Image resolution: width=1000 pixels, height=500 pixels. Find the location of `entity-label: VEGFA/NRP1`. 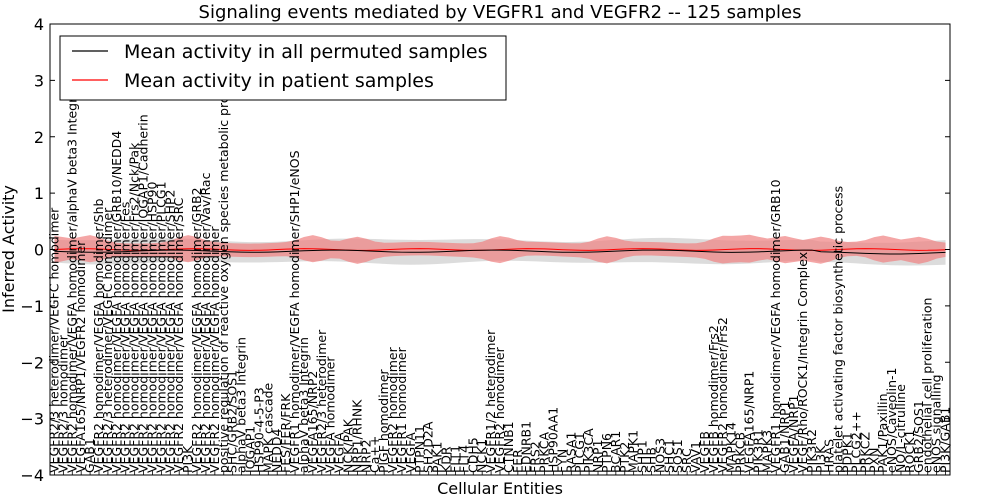

entity-label: VEGFA/NRP1 is located at coordinates (793, 434).